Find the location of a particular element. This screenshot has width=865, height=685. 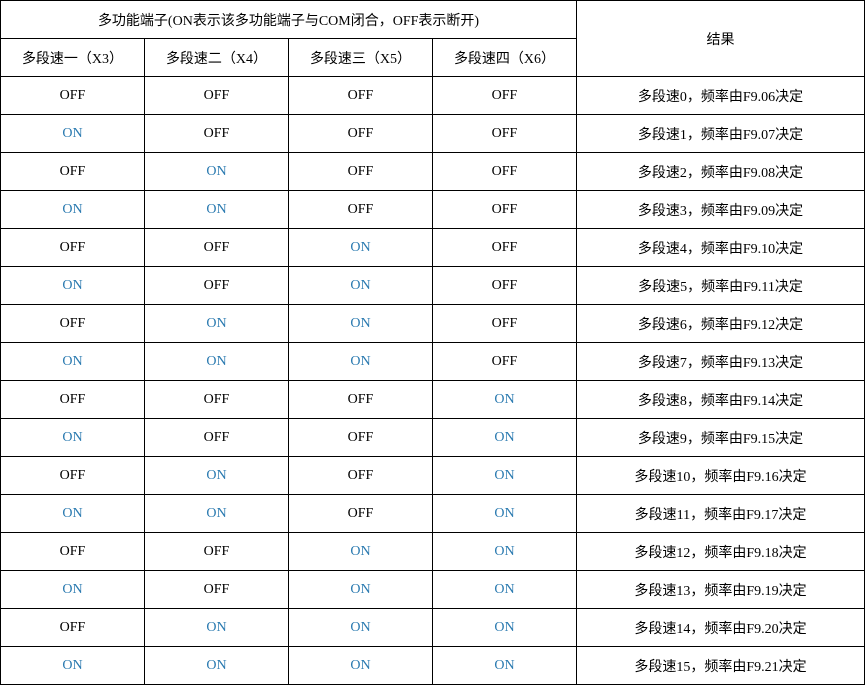

table-row: OFF ON OFF OFF 多段速2，频率由F9.08决定 is located at coordinates (432, 171).